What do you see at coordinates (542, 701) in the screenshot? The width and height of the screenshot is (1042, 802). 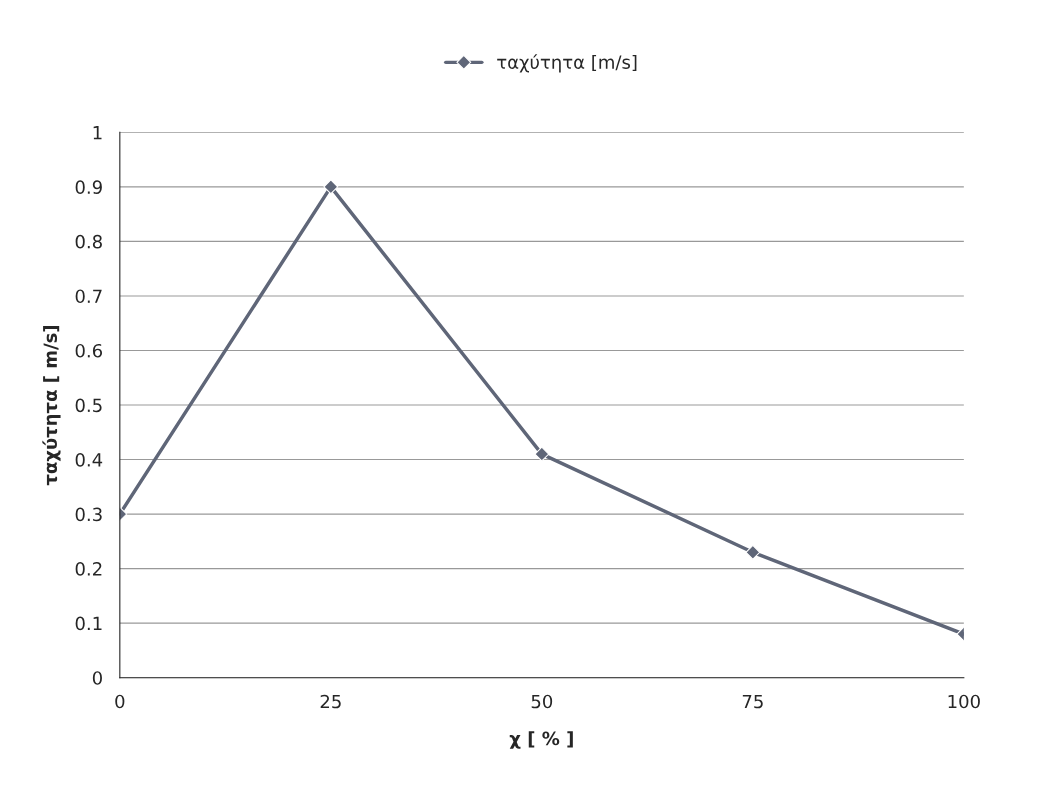 I see `x-tick-label: 50` at bounding box center [542, 701].